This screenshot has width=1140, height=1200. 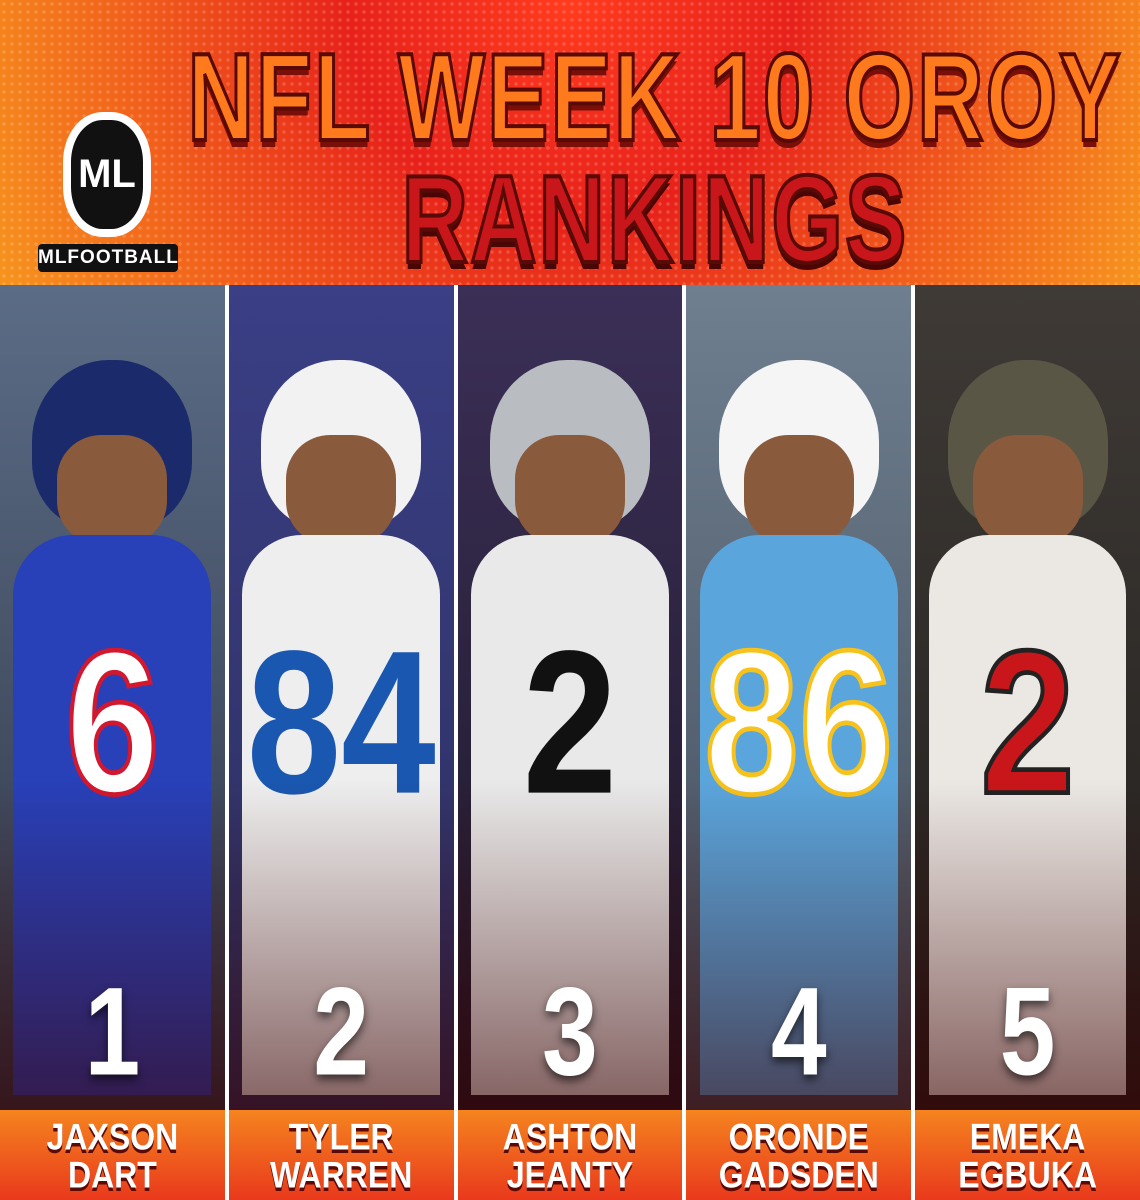 I want to click on last-name: DART, so click(x=112, y=1175).